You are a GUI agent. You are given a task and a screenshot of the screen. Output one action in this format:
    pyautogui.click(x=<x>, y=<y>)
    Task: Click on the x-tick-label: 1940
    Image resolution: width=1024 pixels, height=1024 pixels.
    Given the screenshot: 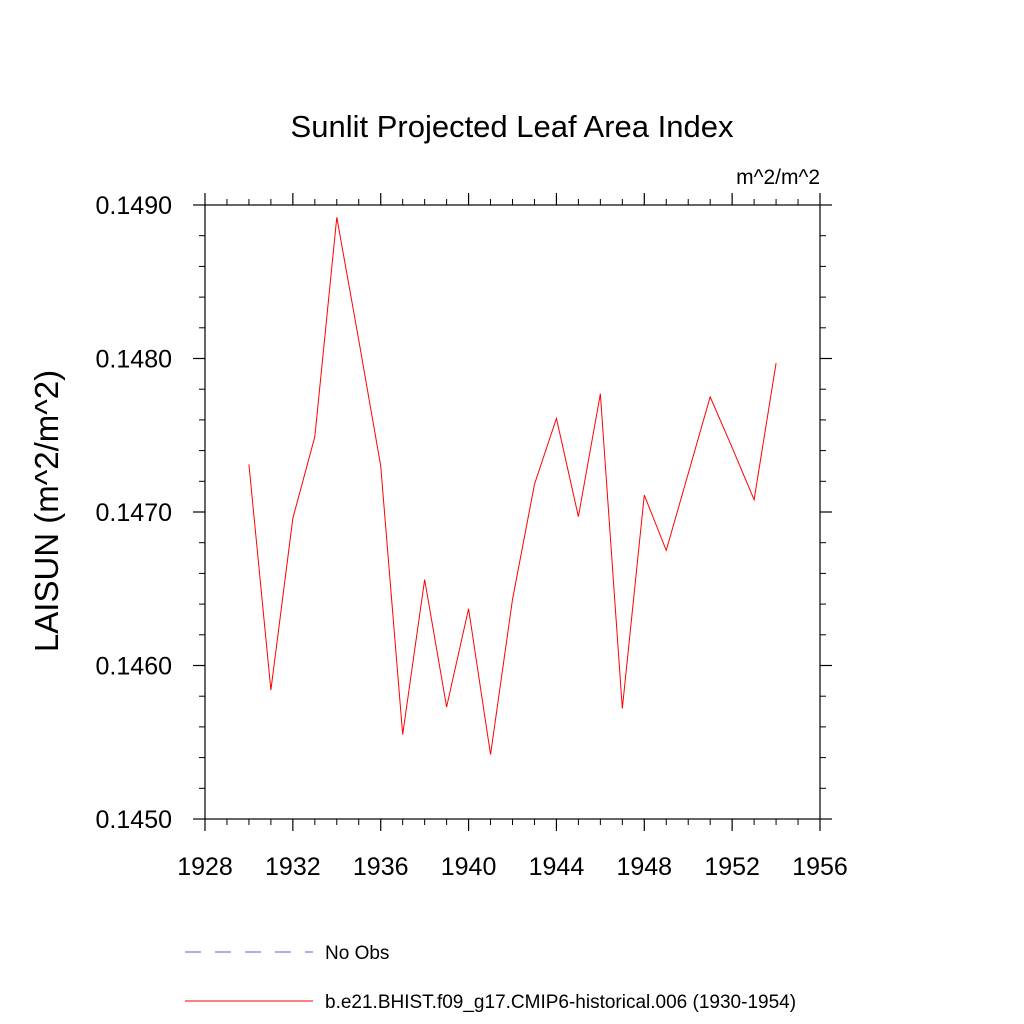 What is the action you would take?
    pyautogui.click(x=469, y=867)
    